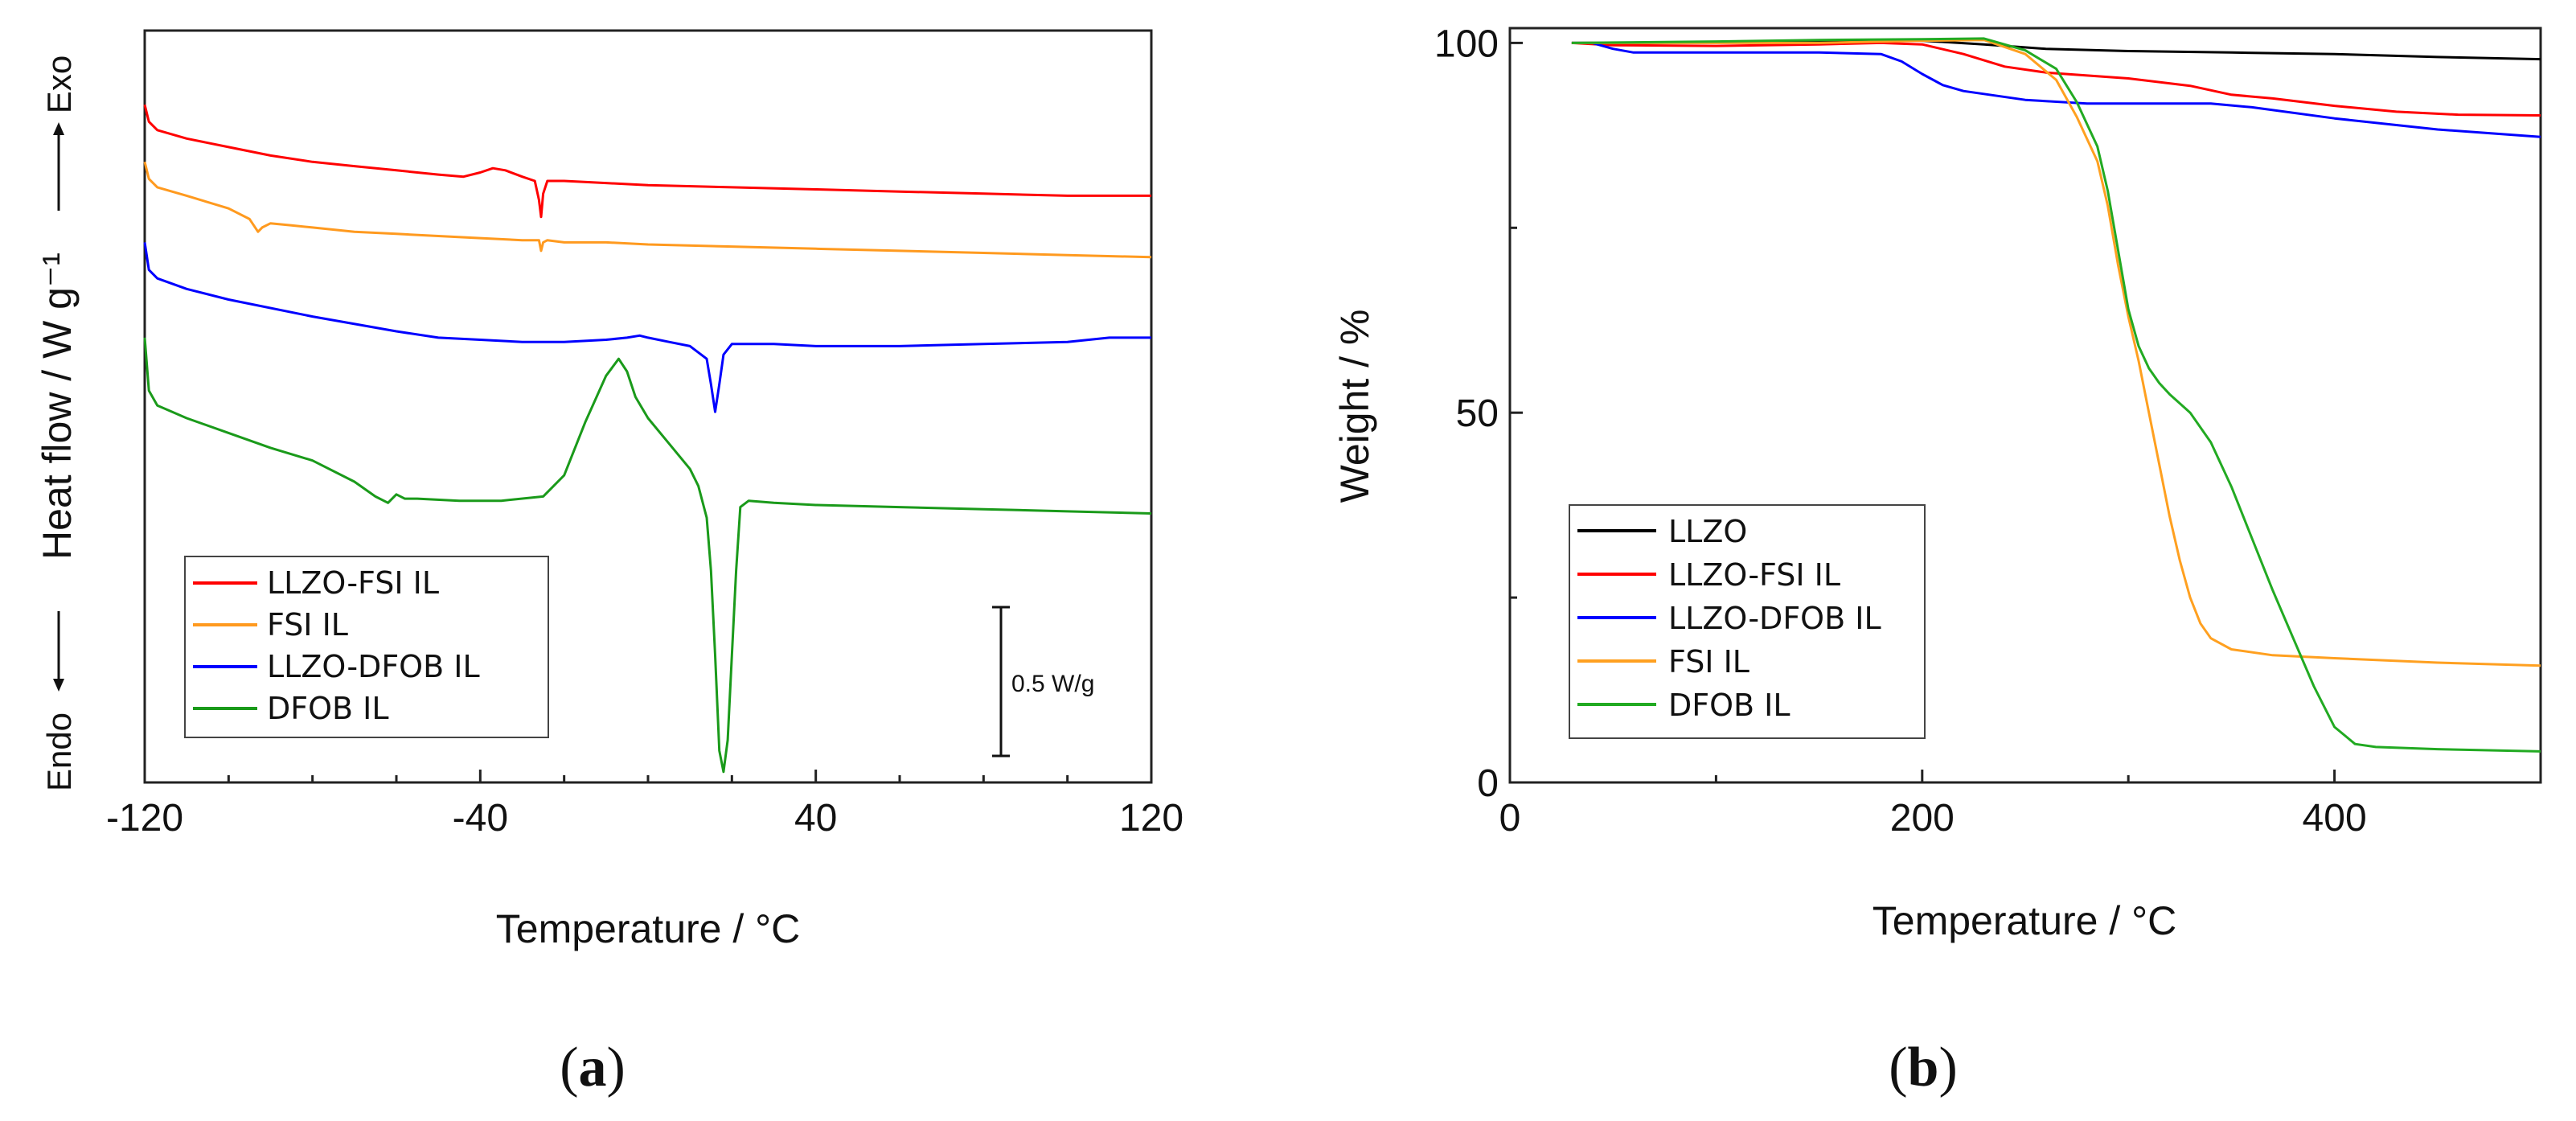 Image resolution: width=2576 pixels, height=1121 pixels. What do you see at coordinates (1466, 44) in the screenshot?
I see `panel-b-y-tick-label: 100` at bounding box center [1466, 44].